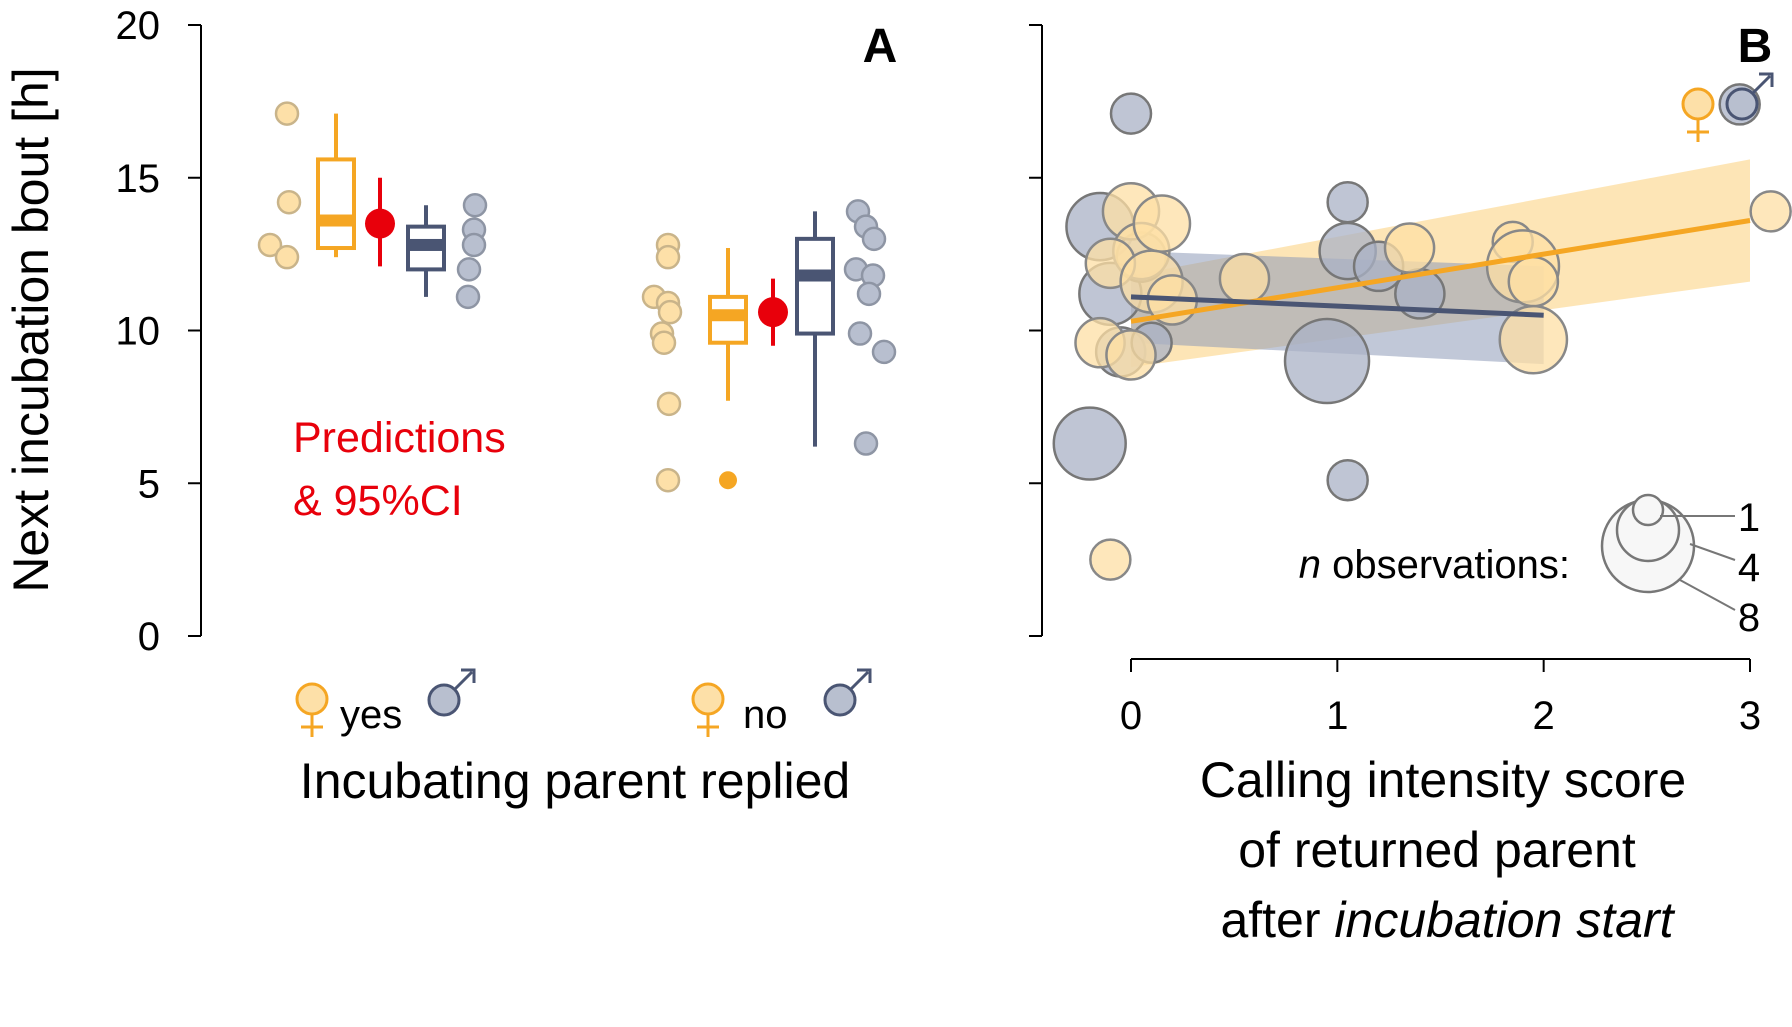 Image resolution: width=1792 pixels, height=1027 pixels. Describe the element at coordinates (378, 501) in the screenshot. I see `prediction-annotation-line2: & 95%CI` at that location.